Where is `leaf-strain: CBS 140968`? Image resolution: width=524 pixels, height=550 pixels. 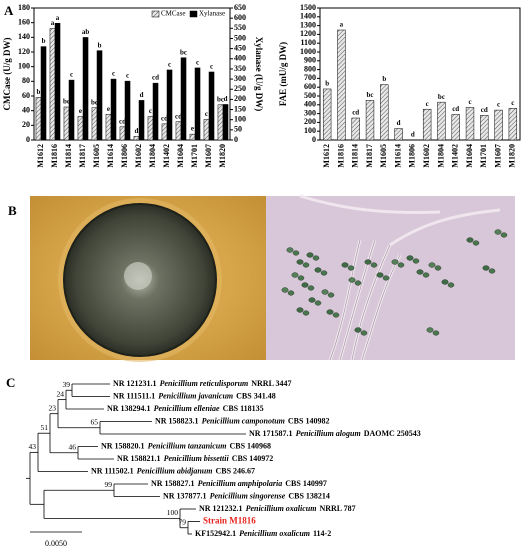
leaf-strain: CBS 140968 is located at coordinates (250, 445).